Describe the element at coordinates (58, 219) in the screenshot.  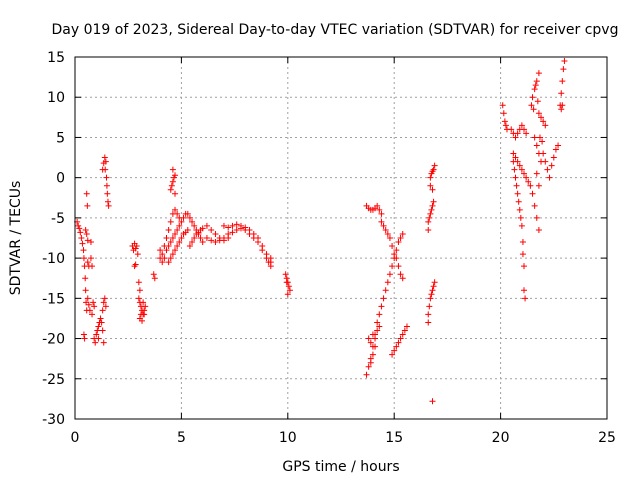
I see `y-tick-label: -5` at that location.